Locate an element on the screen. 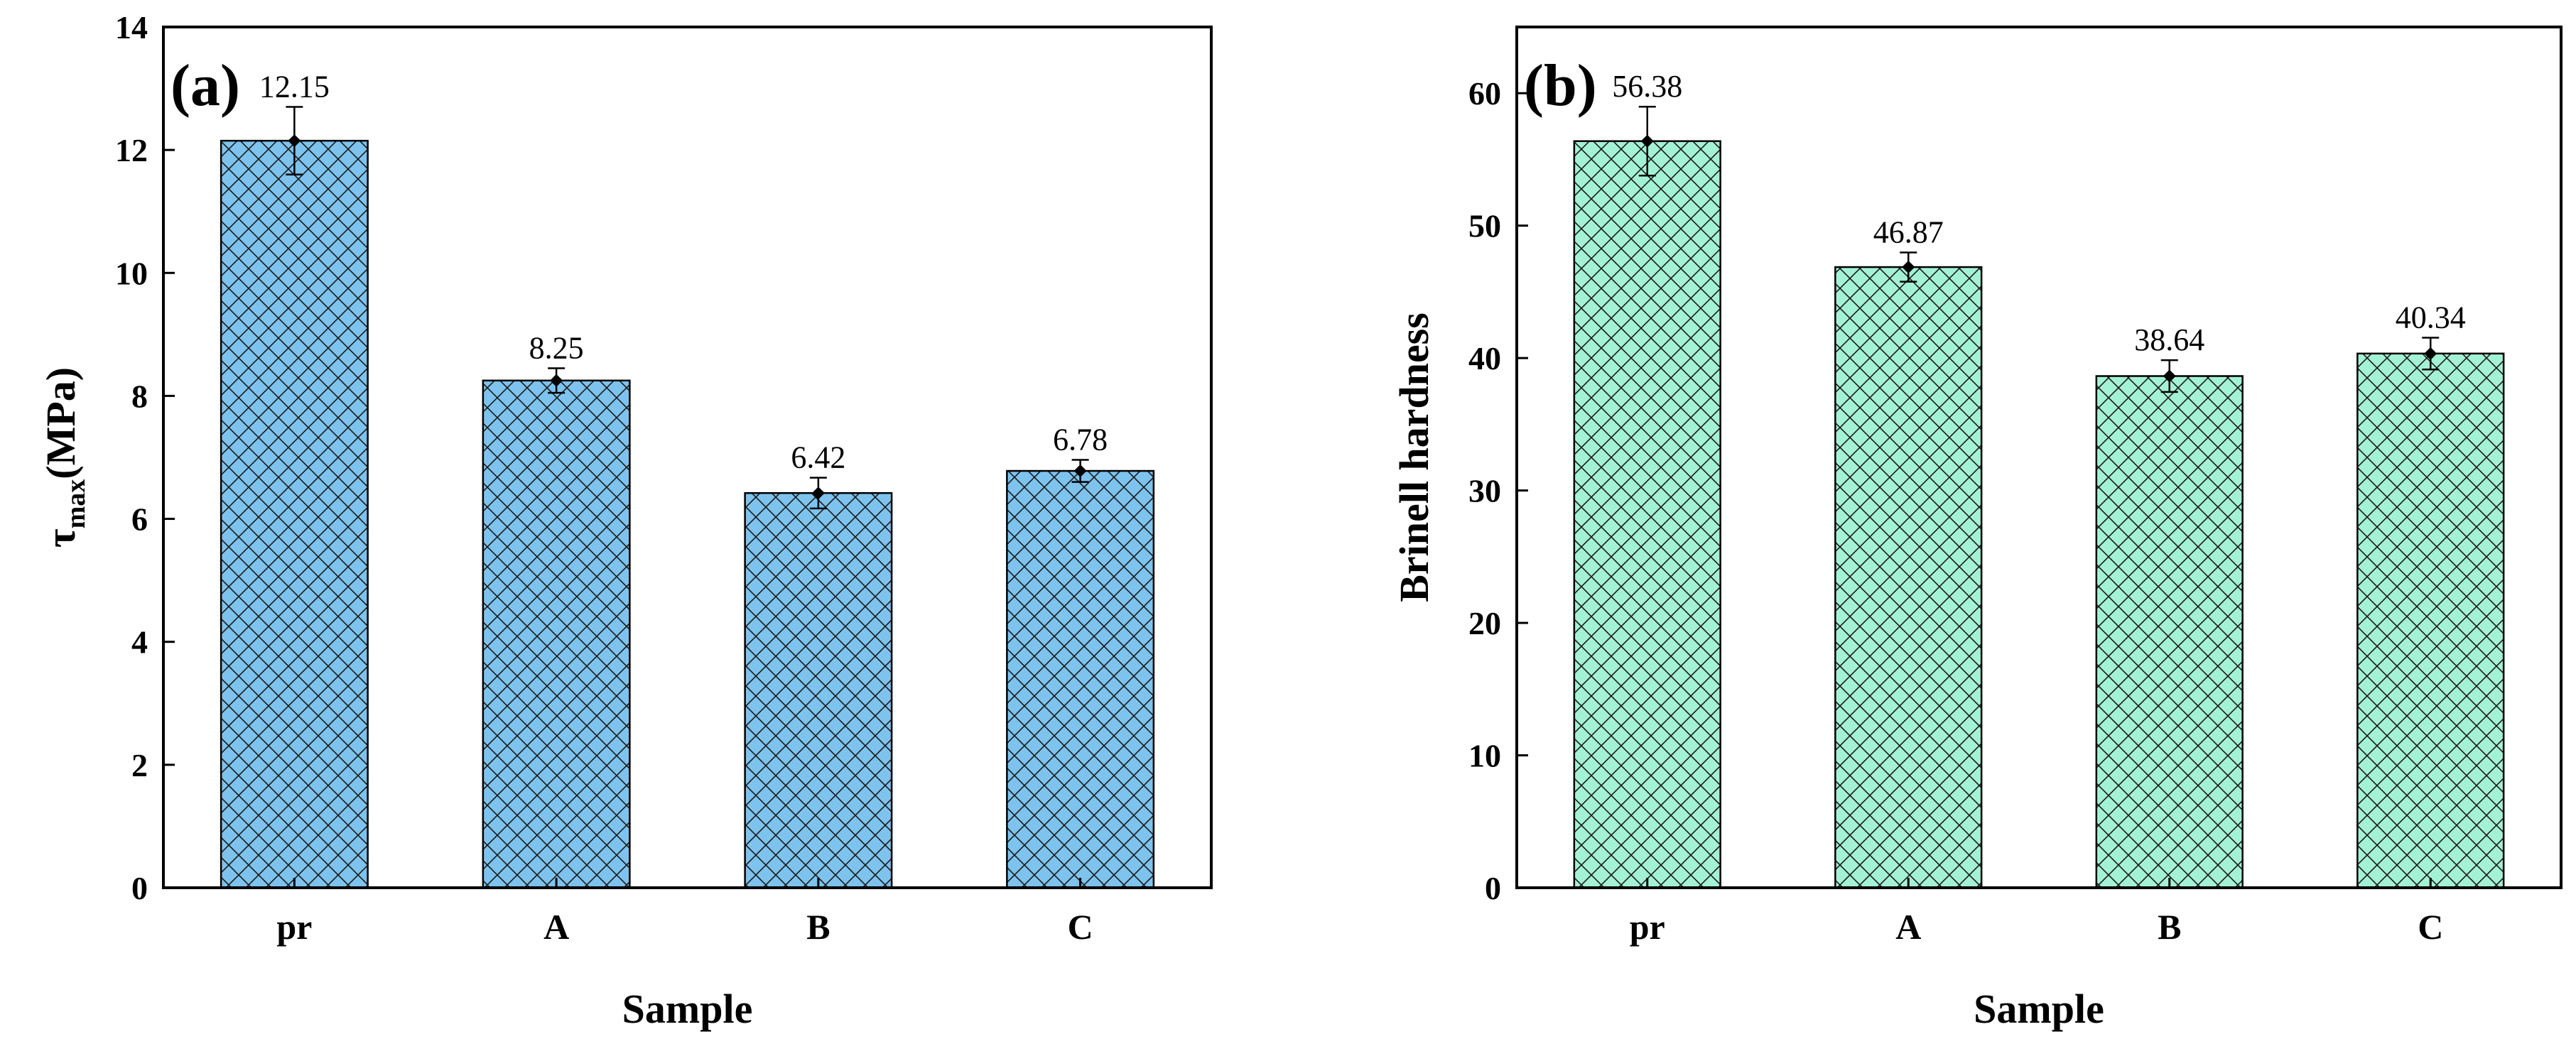 The width and height of the screenshot is (2576, 1044). y-tick-label-4: 4 is located at coordinates (139, 642).